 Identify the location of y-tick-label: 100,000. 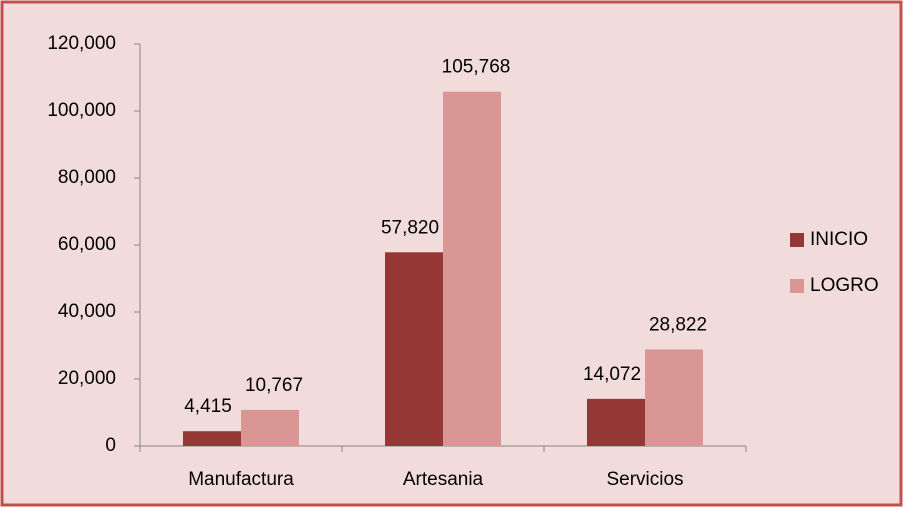
(81, 110).